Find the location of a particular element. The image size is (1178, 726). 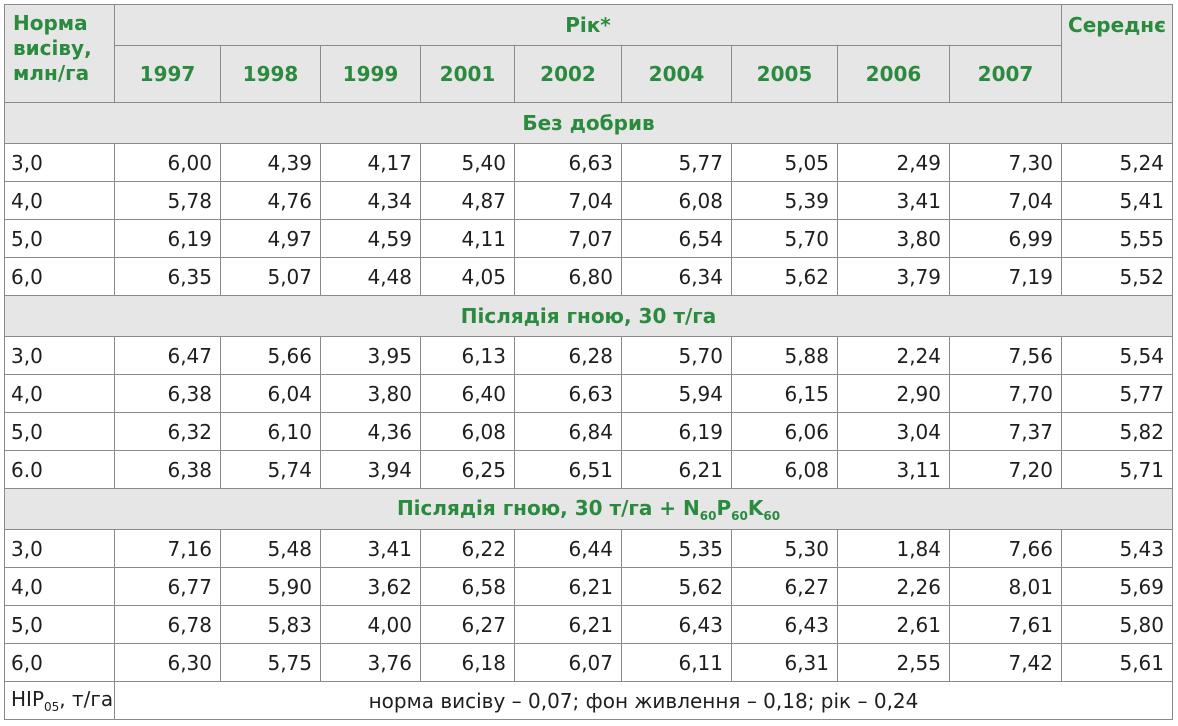

nutrient-symbol: P is located at coordinates (724, 507).